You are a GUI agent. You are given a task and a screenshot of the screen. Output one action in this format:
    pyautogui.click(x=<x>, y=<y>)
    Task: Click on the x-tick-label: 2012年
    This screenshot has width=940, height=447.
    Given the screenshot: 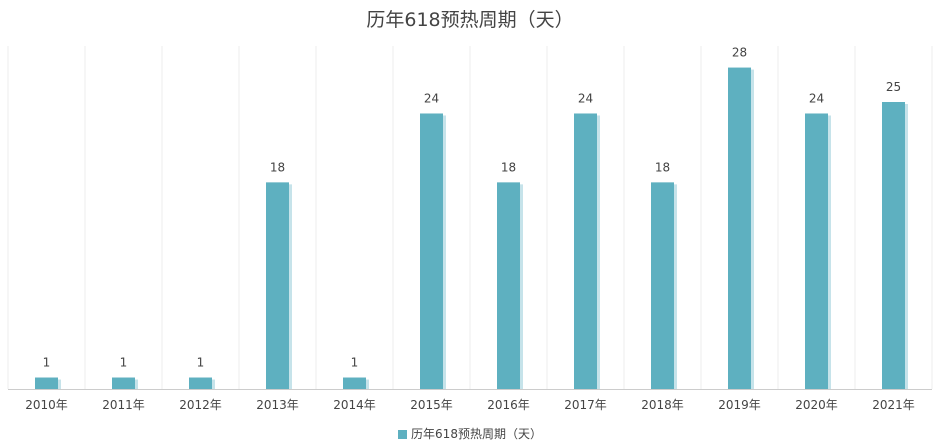 What is the action you would take?
    pyautogui.click(x=200, y=405)
    